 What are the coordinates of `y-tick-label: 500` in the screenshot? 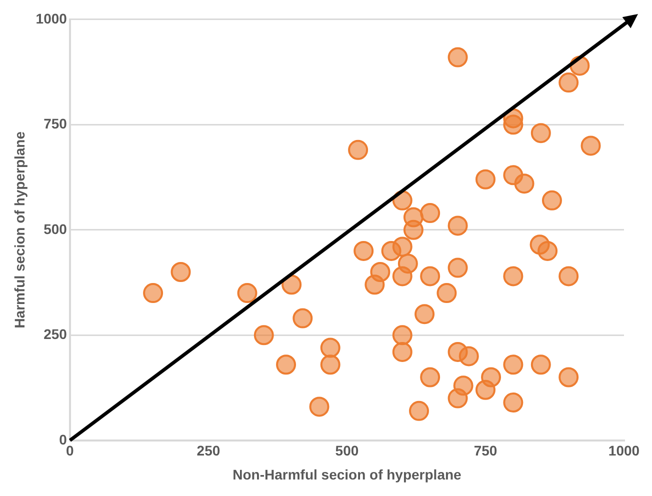 It's located at (56, 228).